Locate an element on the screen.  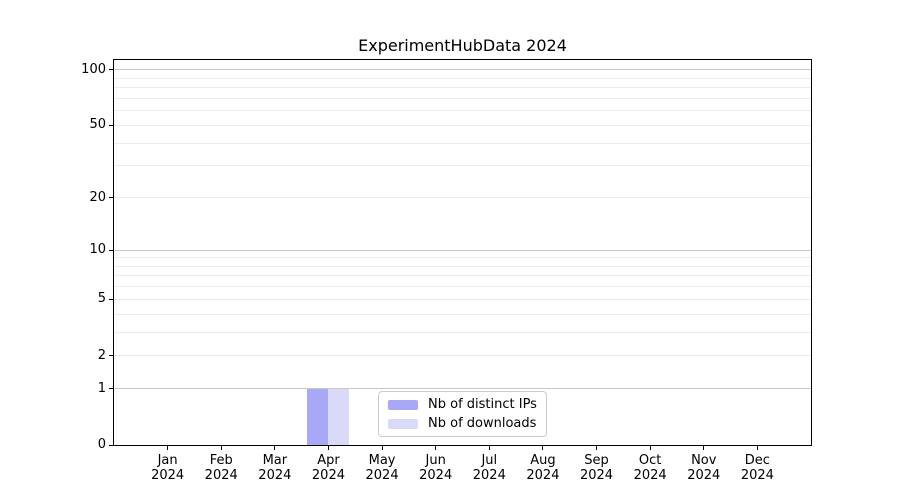
y-tick-label: 5 is located at coordinates (101, 299).